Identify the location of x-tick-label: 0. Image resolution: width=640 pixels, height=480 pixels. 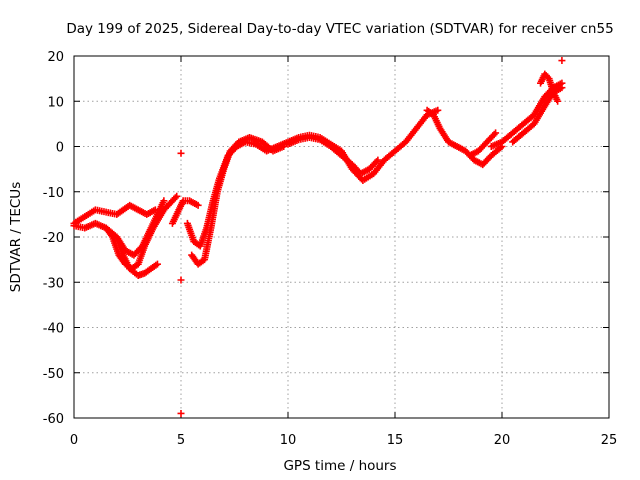
(74, 440).